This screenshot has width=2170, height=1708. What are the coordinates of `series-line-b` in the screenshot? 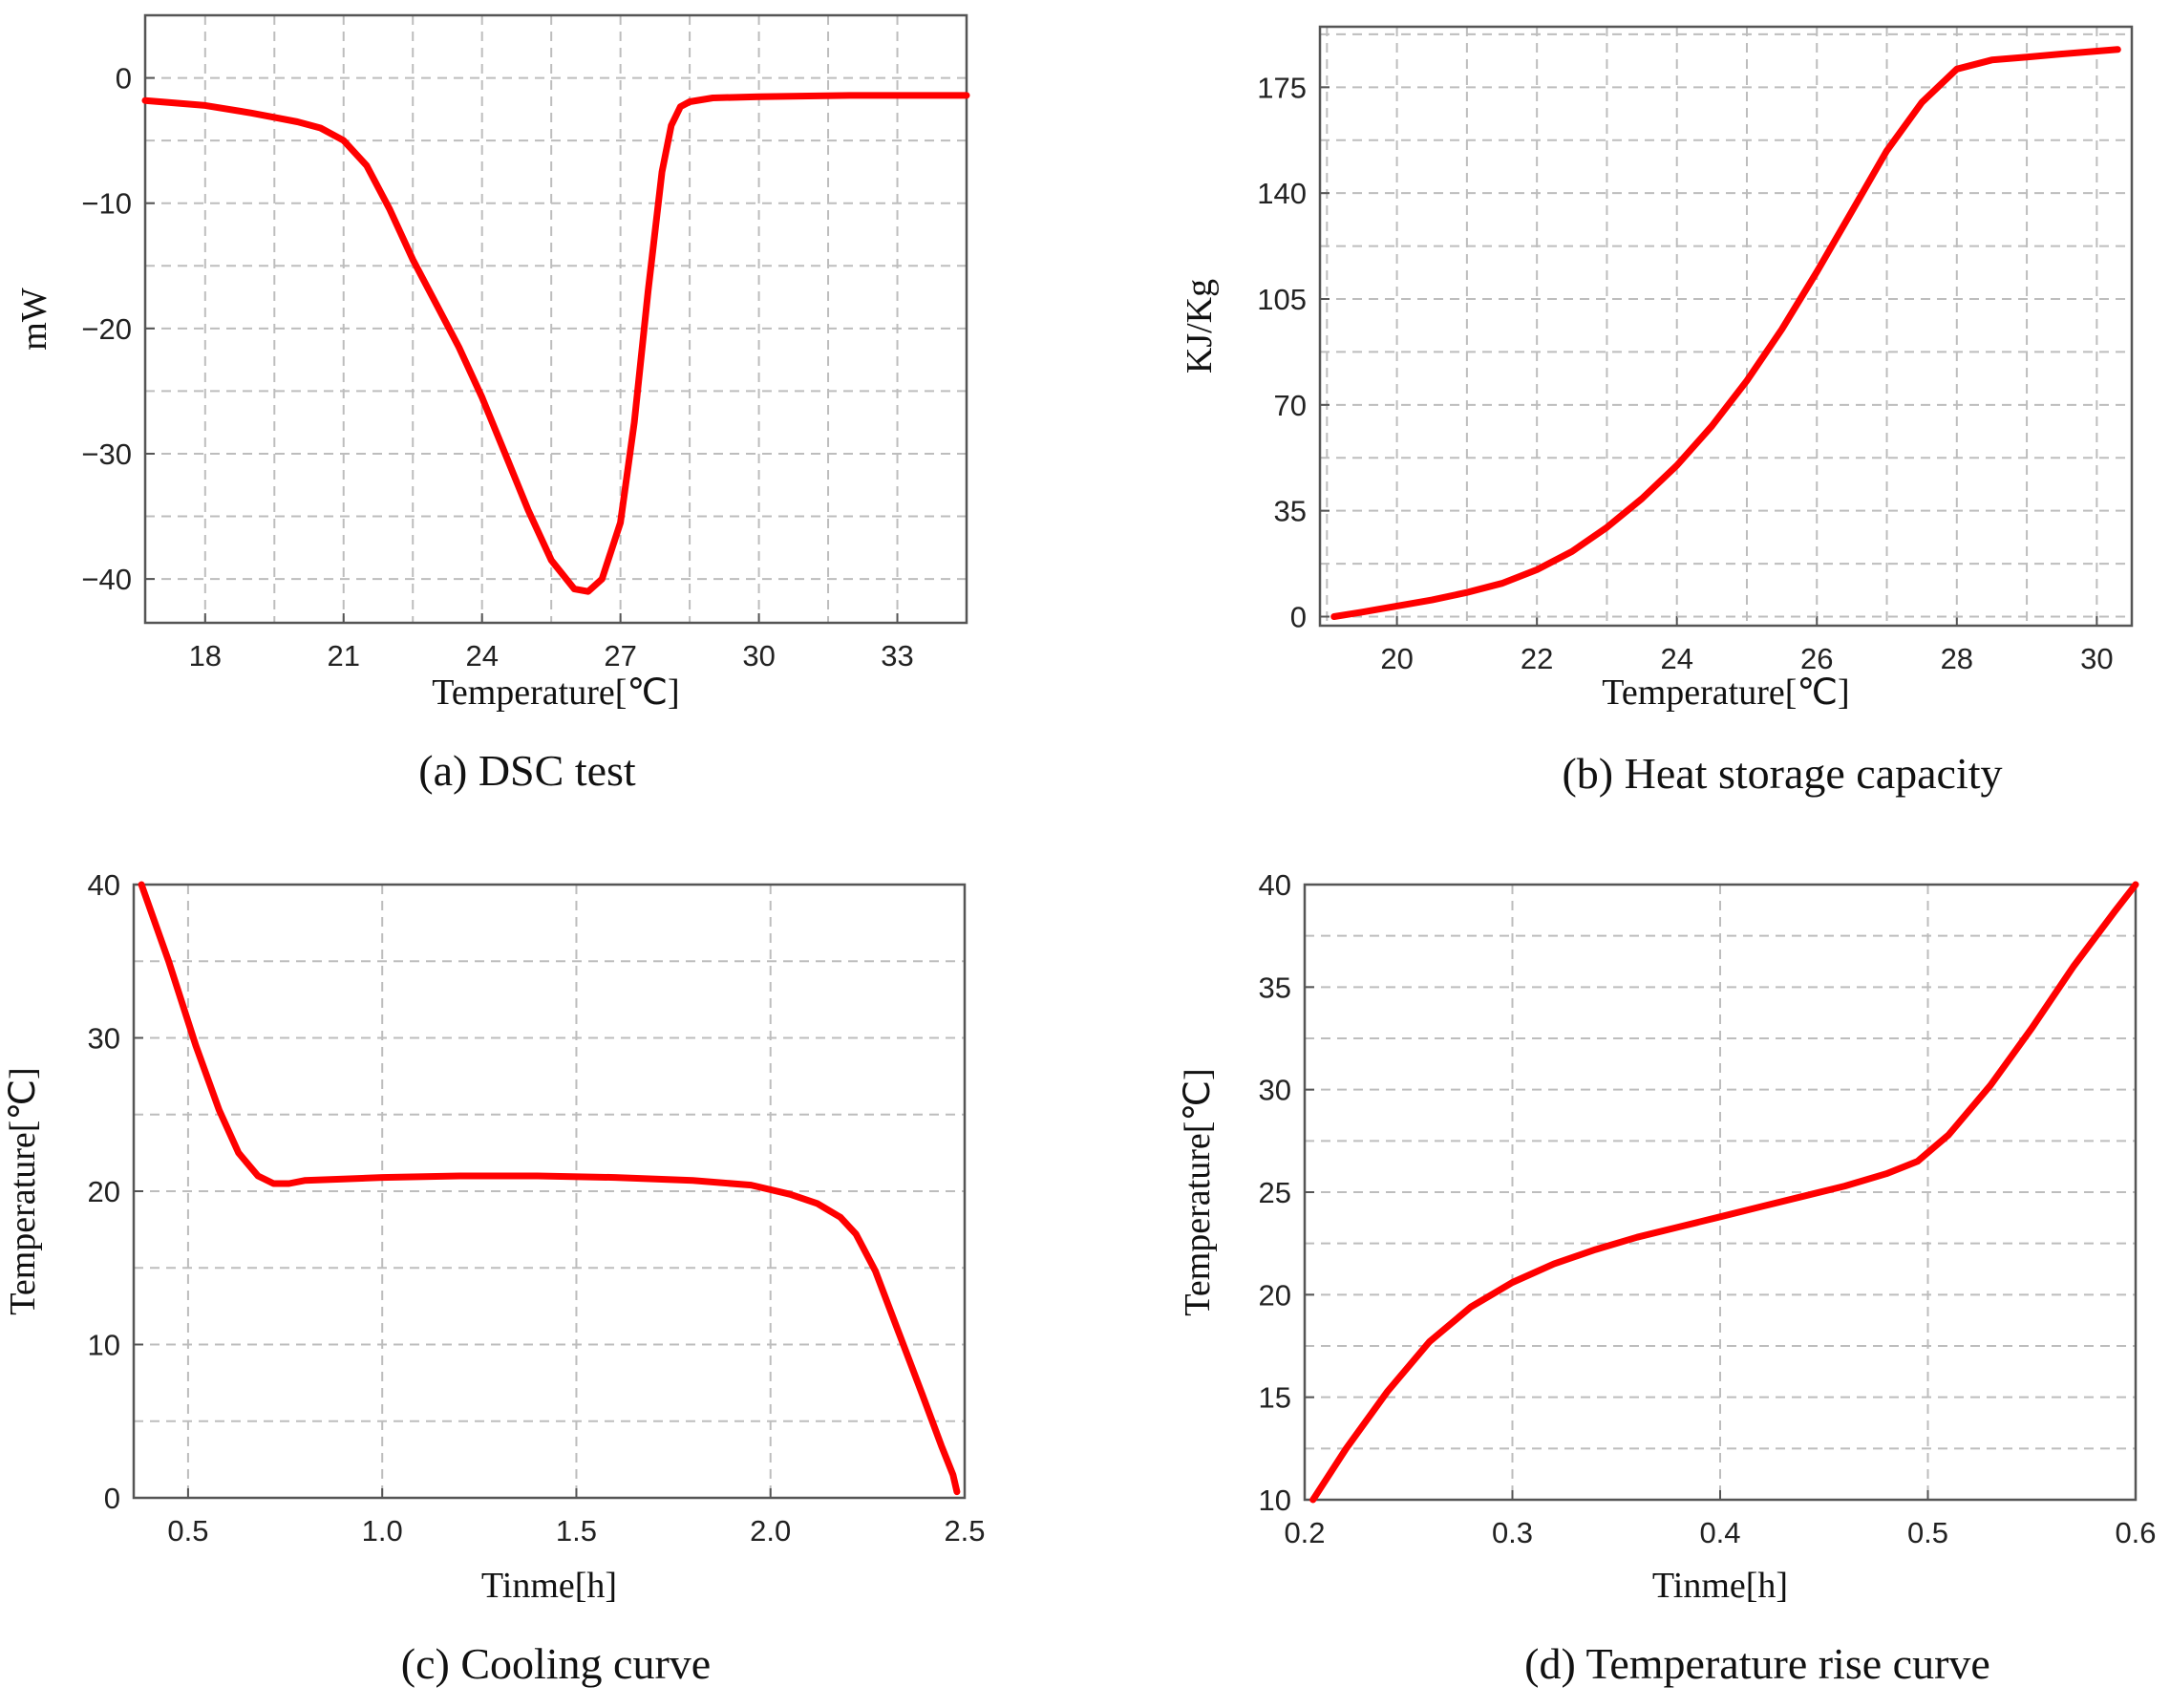 It's located at (1725, 333).